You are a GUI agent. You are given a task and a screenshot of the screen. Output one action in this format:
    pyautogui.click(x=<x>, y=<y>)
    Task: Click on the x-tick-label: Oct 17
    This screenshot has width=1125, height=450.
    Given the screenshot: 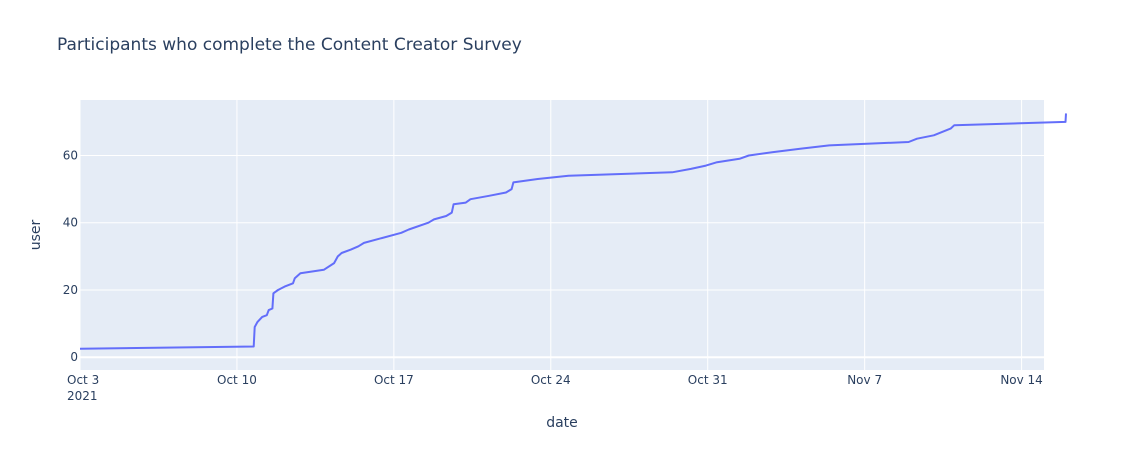 What is the action you would take?
    pyautogui.click(x=394, y=380)
    